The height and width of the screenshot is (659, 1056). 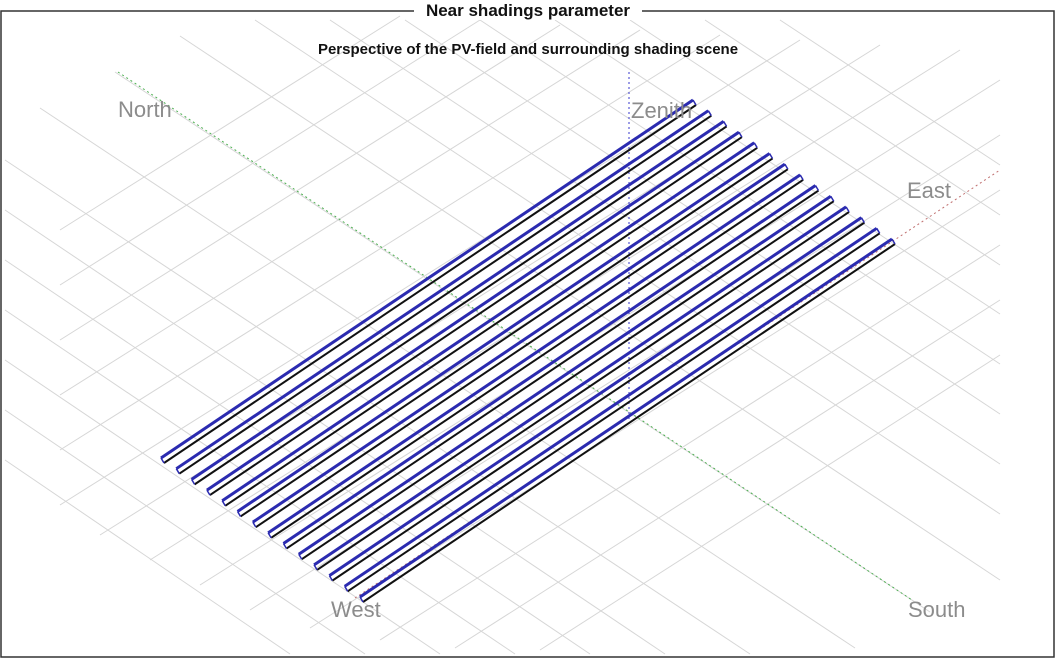 I want to click on east-label: East, so click(x=929, y=190).